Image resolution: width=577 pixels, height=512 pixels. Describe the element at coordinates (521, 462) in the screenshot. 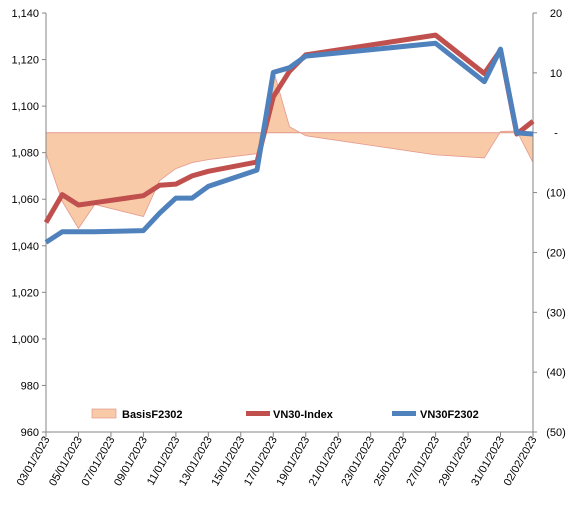

I see `x-axis-tick-label: 02/02/2023` at that location.